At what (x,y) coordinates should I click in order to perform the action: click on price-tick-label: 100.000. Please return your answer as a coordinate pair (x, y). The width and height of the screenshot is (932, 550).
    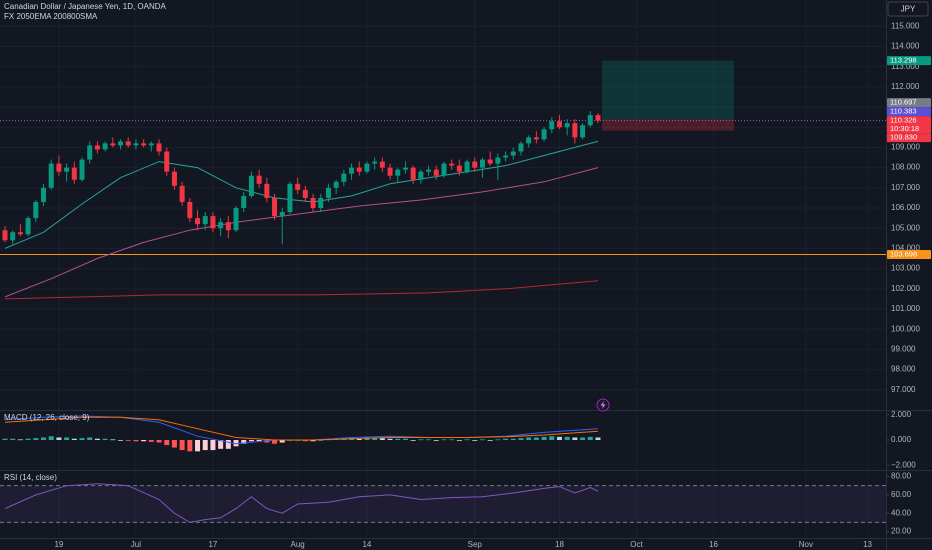
    Looking at the image, I should click on (905, 328).